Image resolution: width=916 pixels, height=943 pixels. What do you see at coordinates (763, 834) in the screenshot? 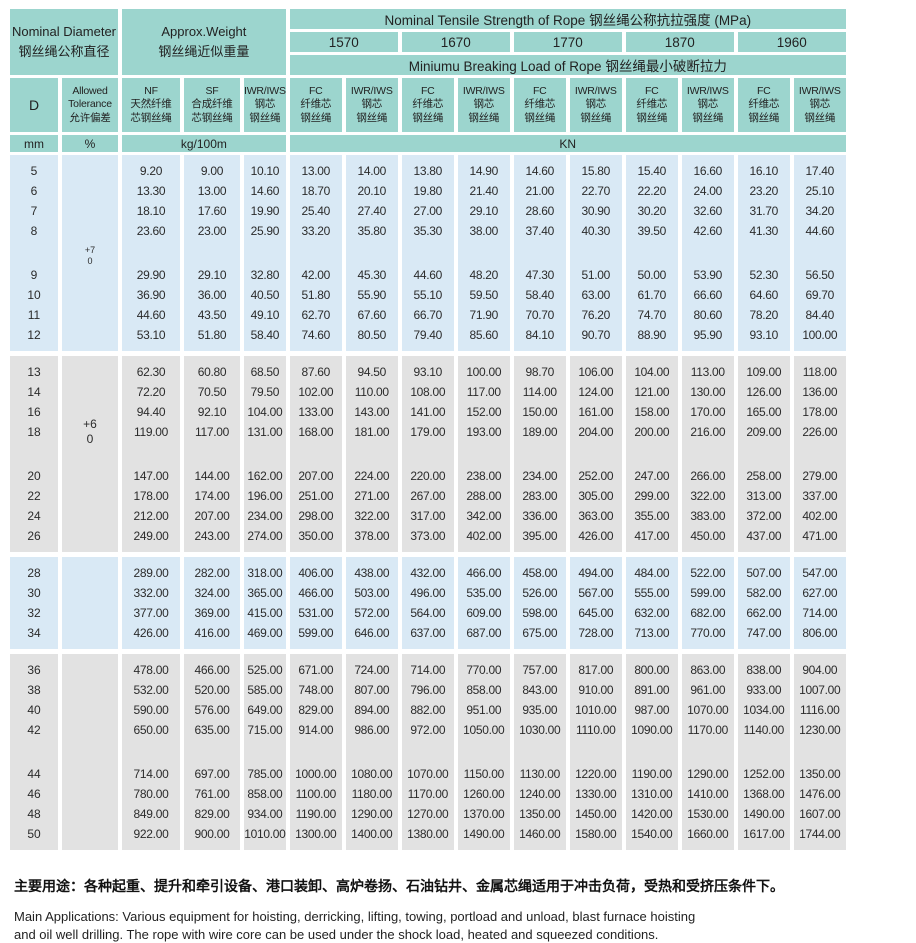
I see `value-cell: 1617.00` at bounding box center [763, 834].